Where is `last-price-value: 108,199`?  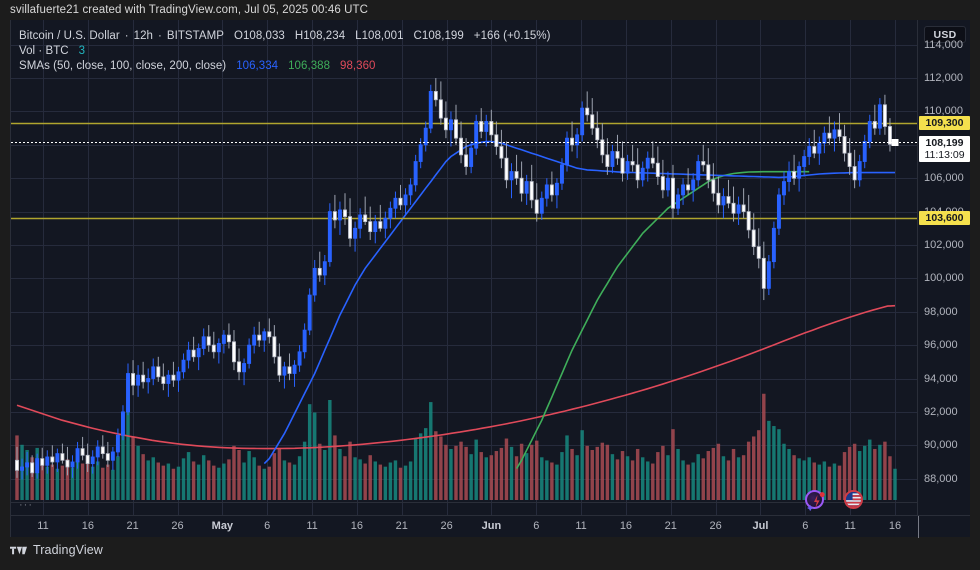
last-price-value: 108,199 is located at coordinates (944, 142).